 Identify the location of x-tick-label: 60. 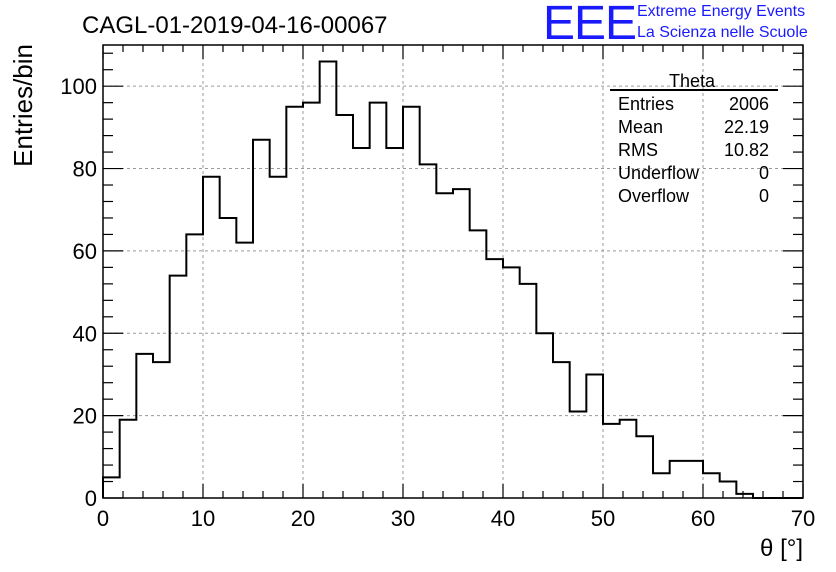
(703, 518).